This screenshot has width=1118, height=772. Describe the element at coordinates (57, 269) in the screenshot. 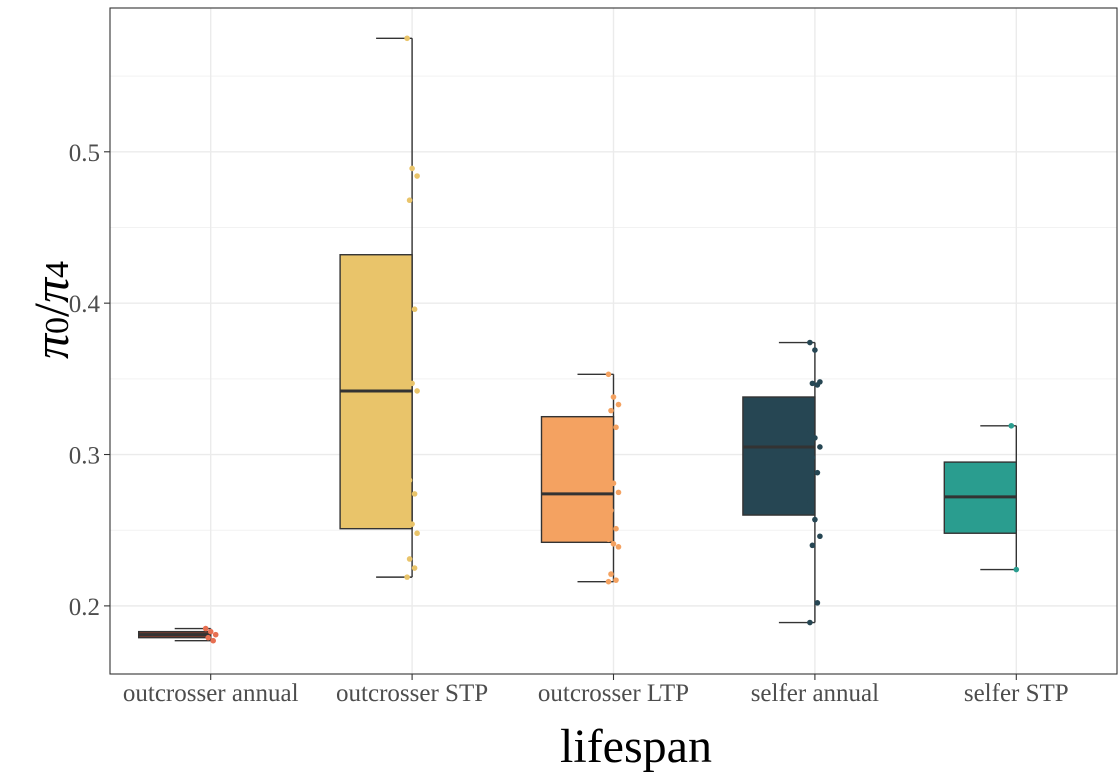

I see `y-axis-title-sub4: 4` at that location.